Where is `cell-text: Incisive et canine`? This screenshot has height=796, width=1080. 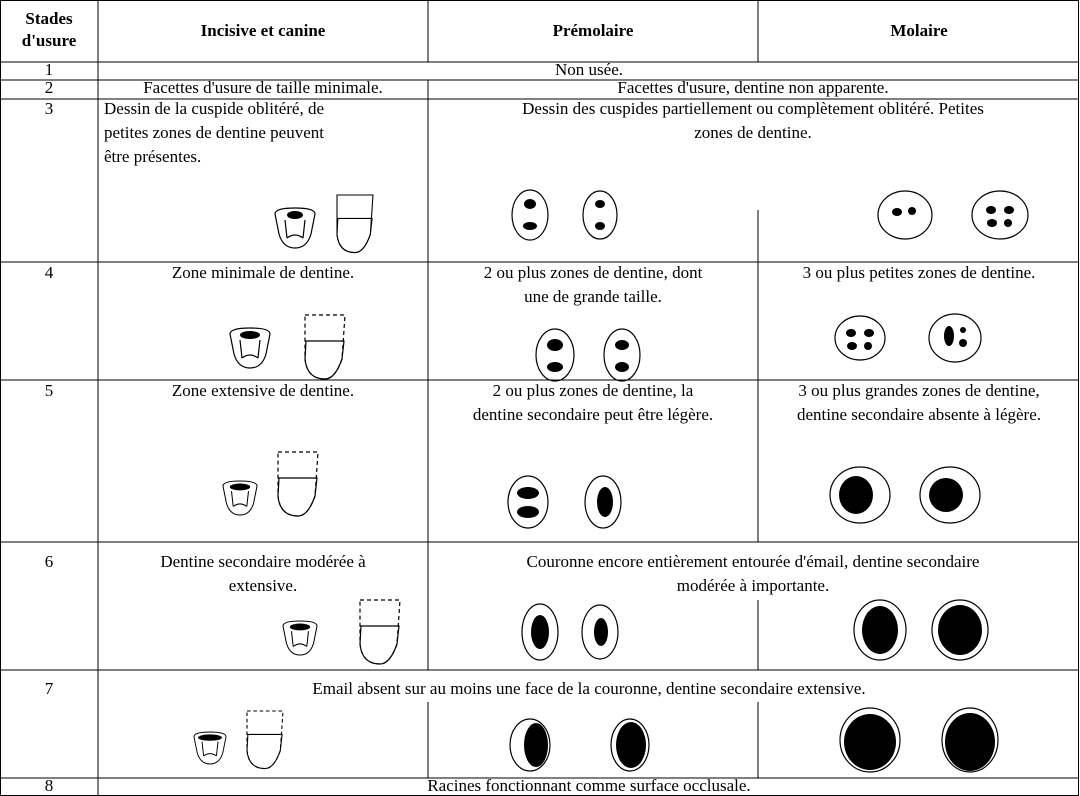 cell-text: Incisive et canine is located at coordinates (263, 30).